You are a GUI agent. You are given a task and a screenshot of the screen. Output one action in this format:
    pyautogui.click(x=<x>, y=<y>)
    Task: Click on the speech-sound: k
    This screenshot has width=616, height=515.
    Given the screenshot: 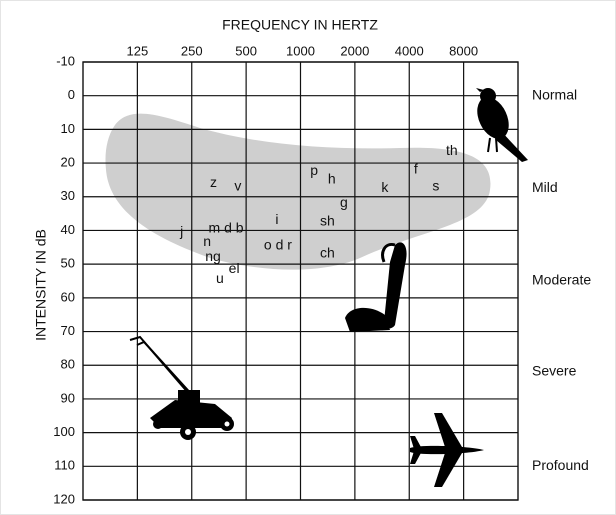 What is the action you would take?
    pyautogui.click(x=385, y=187)
    